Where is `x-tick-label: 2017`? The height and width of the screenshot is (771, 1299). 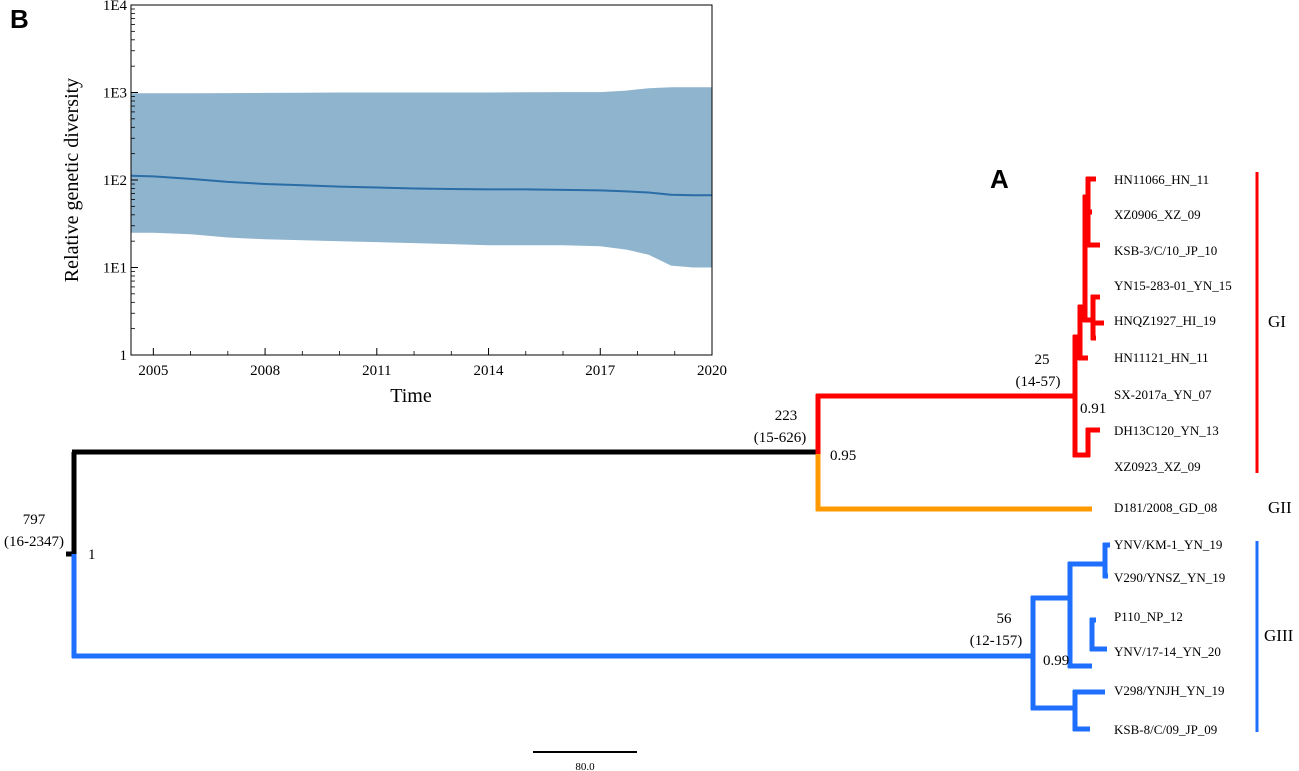
x-tick-label: 2017 is located at coordinates (600, 371).